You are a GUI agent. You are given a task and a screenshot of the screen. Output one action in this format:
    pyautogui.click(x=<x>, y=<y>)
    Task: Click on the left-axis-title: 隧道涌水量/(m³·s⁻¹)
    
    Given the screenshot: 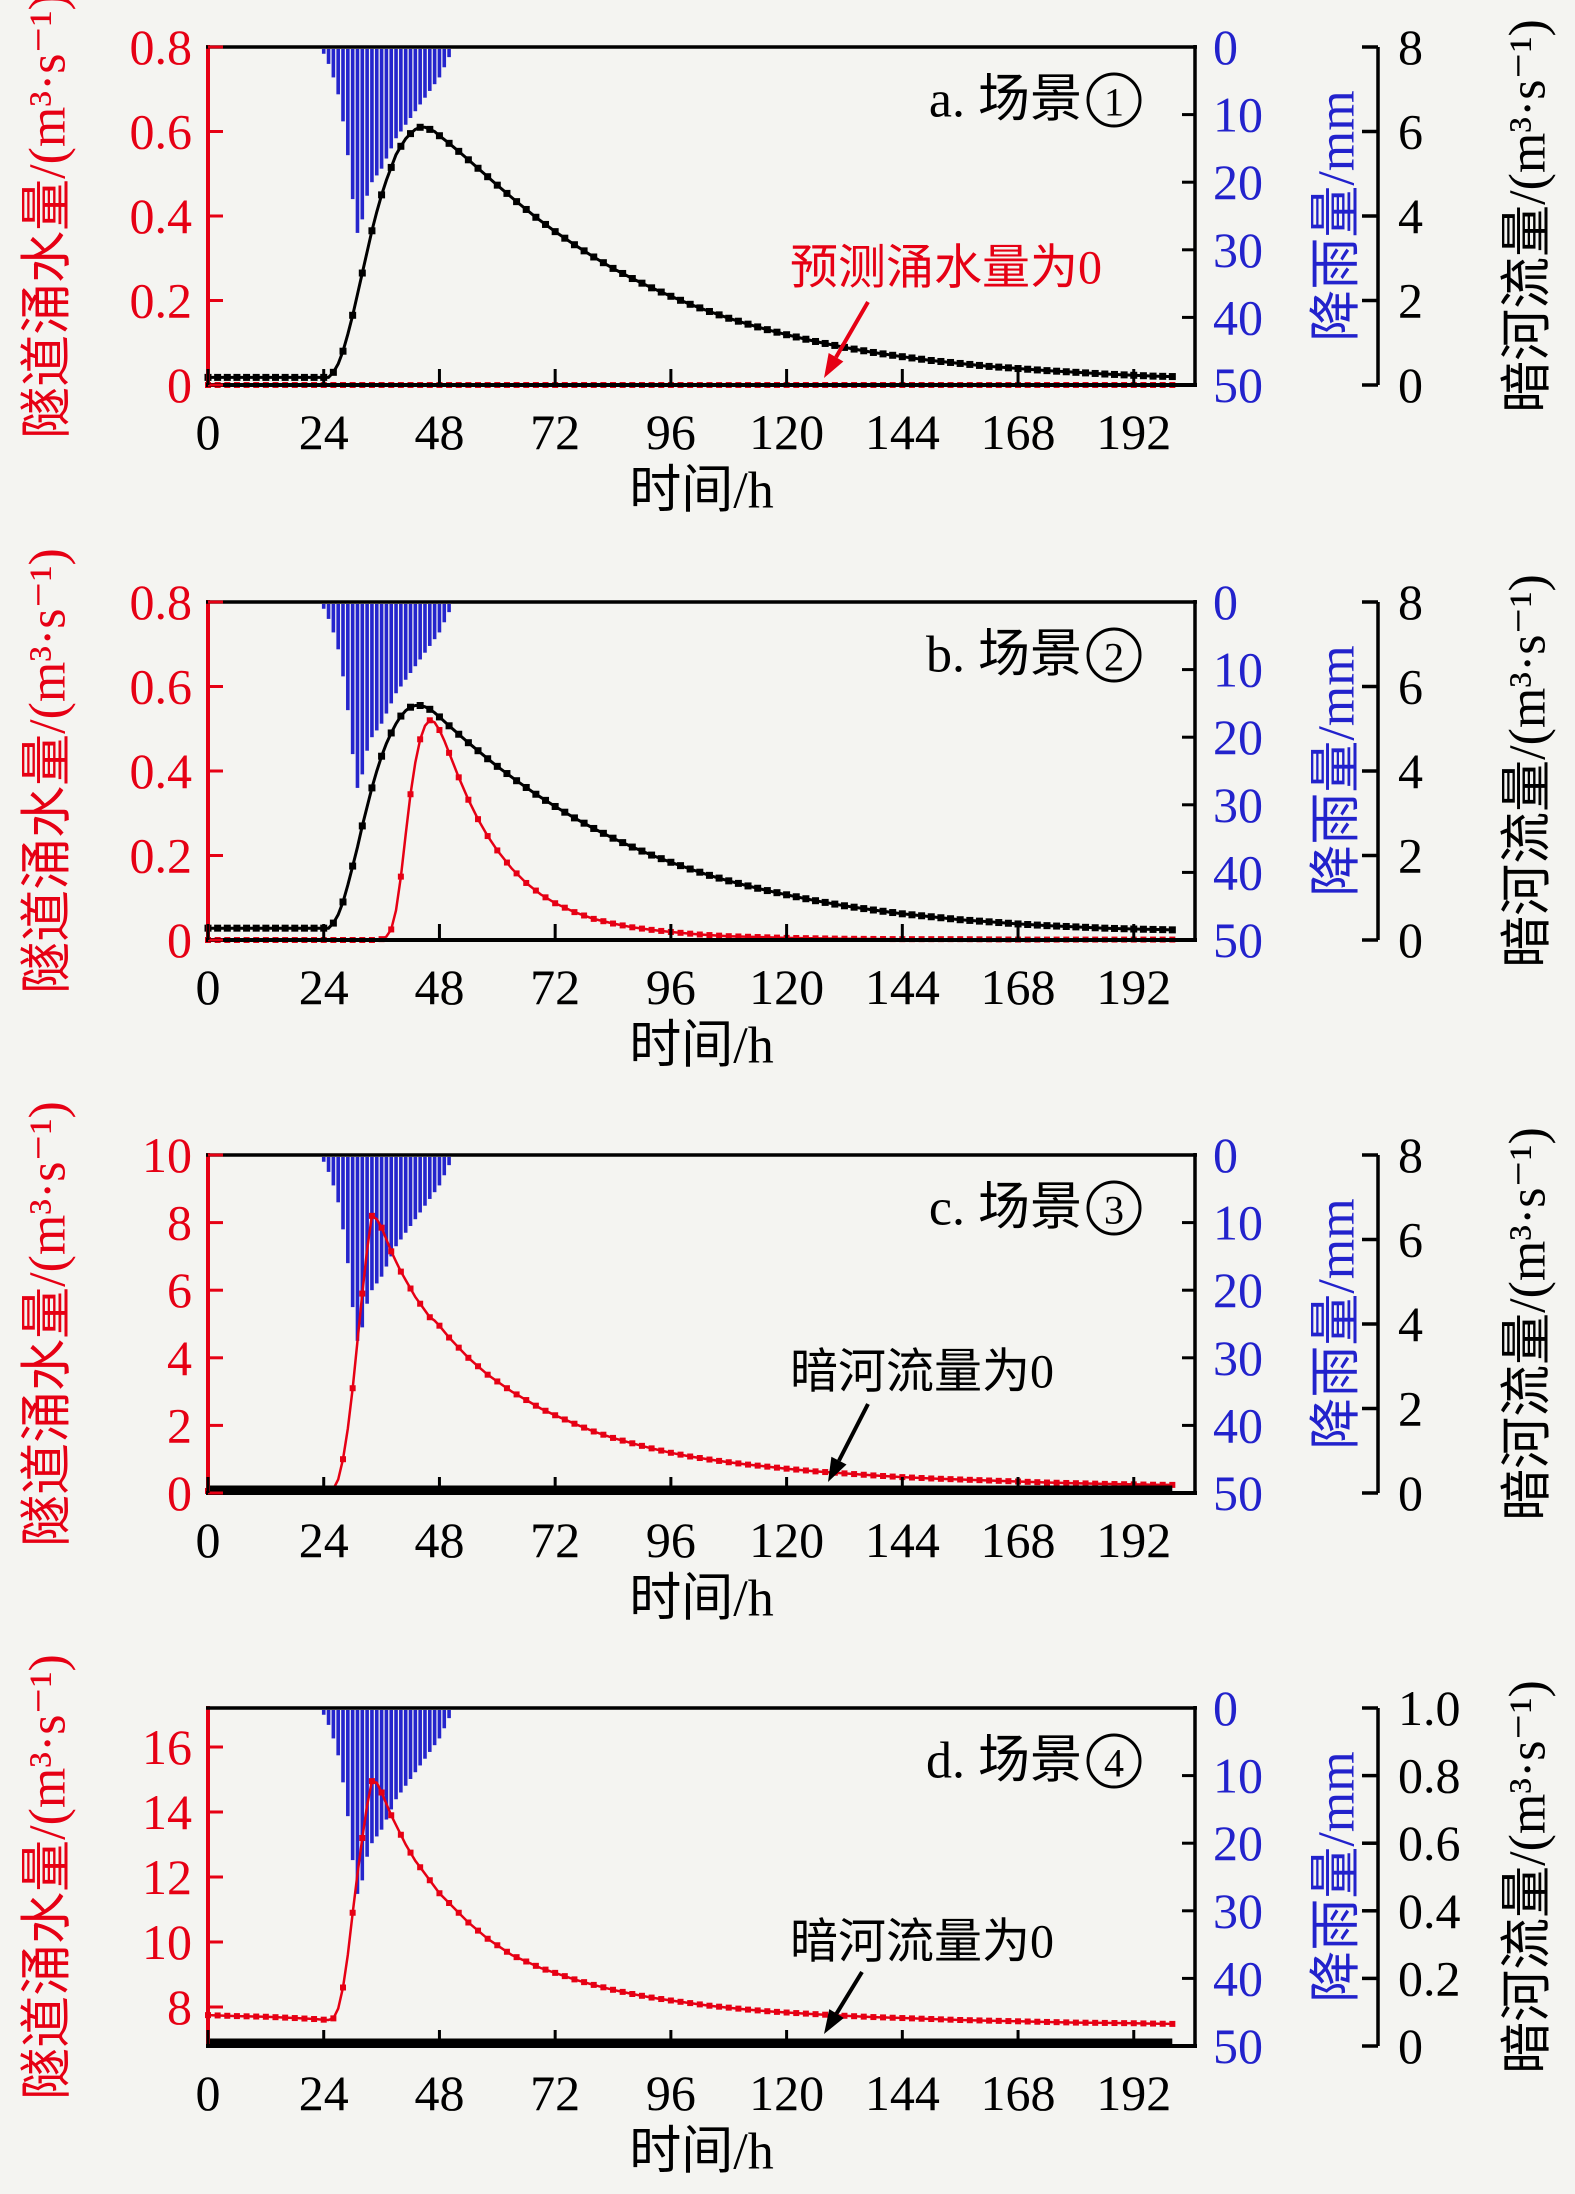 What is the action you would take?
    pyautogui.click(x=48, y=771)
    